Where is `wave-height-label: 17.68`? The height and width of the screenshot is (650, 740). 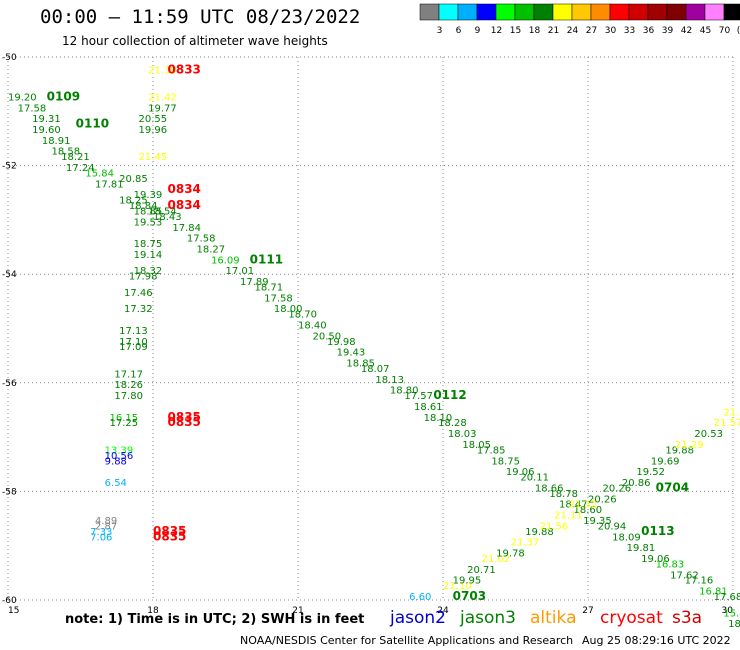
wave-height-label: 17.68 is located at coordinates (727, 597).